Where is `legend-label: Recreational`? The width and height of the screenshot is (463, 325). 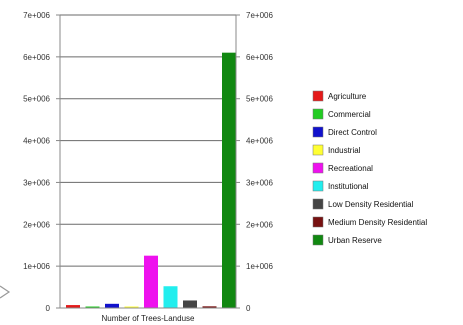
legend-label: Recreational is located at coordinates (350, 168).